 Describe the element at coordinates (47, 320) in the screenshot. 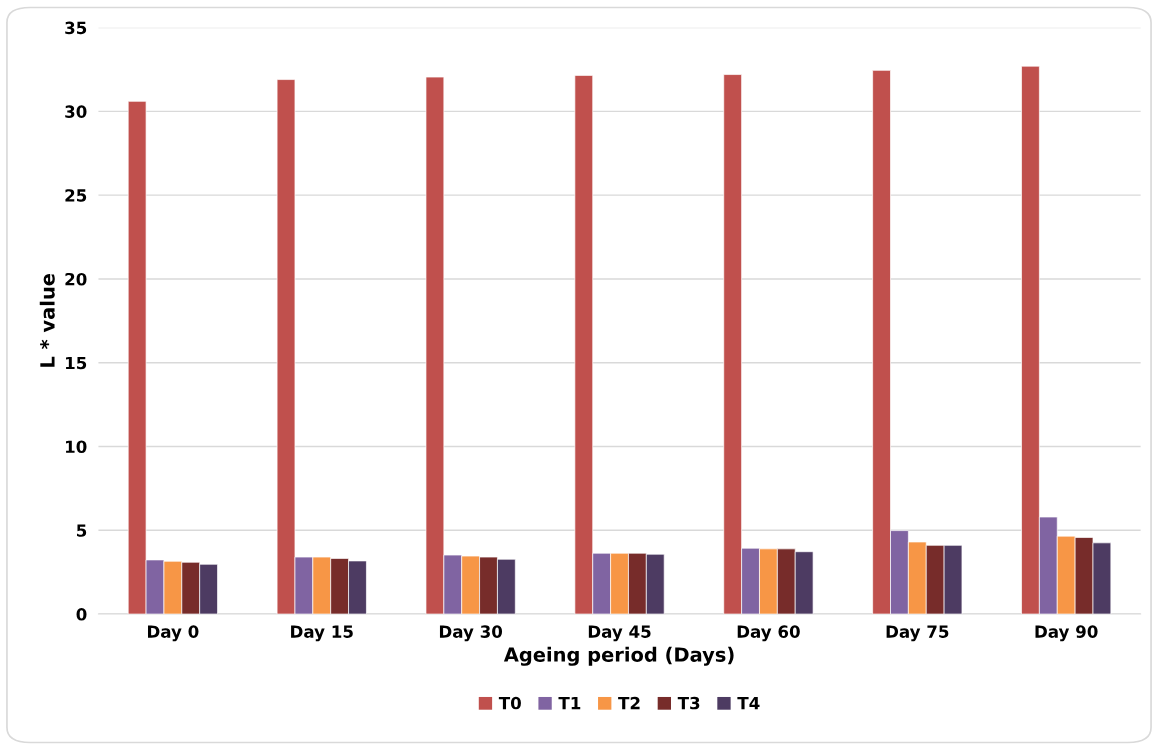

I see `y-axis-title: L * value` at that location.